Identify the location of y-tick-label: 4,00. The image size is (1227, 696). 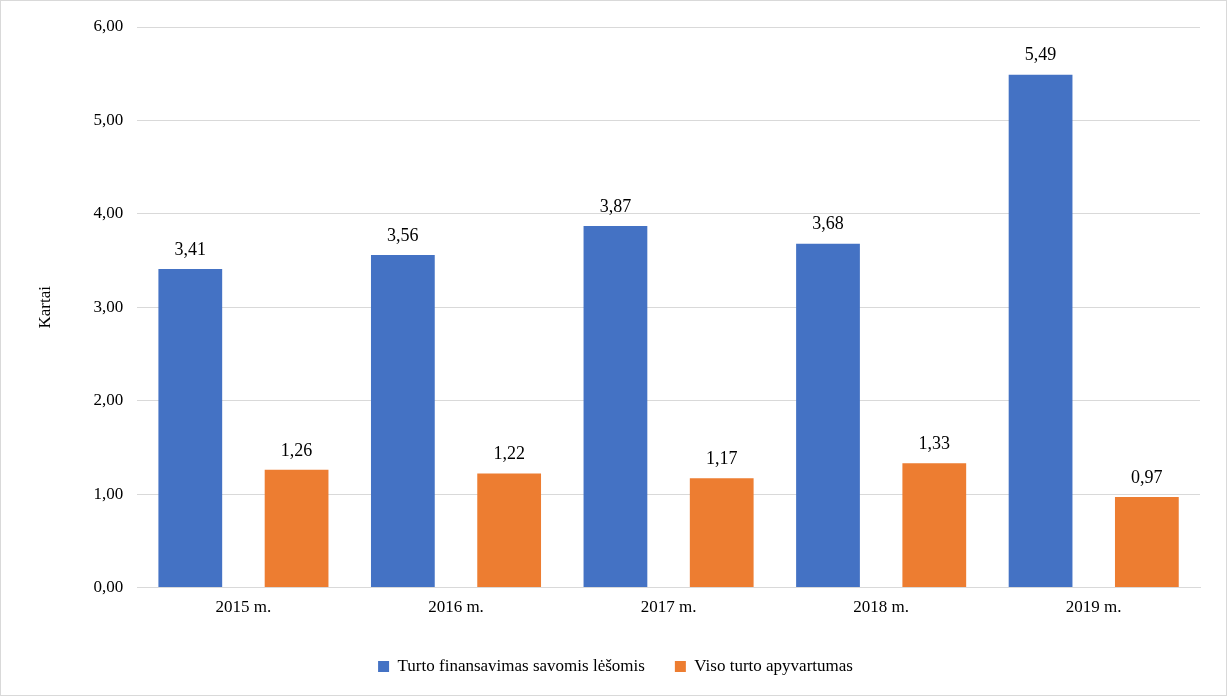
(108, 213).